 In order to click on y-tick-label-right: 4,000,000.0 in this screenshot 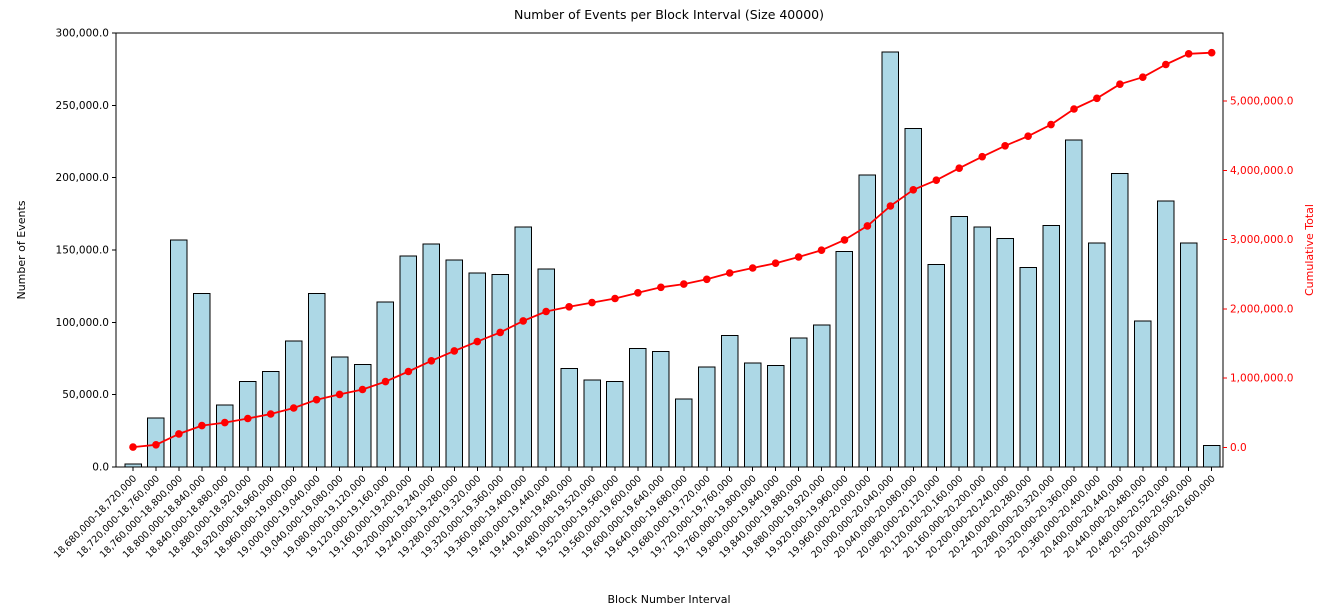, I will do `click(1261, 171)`.